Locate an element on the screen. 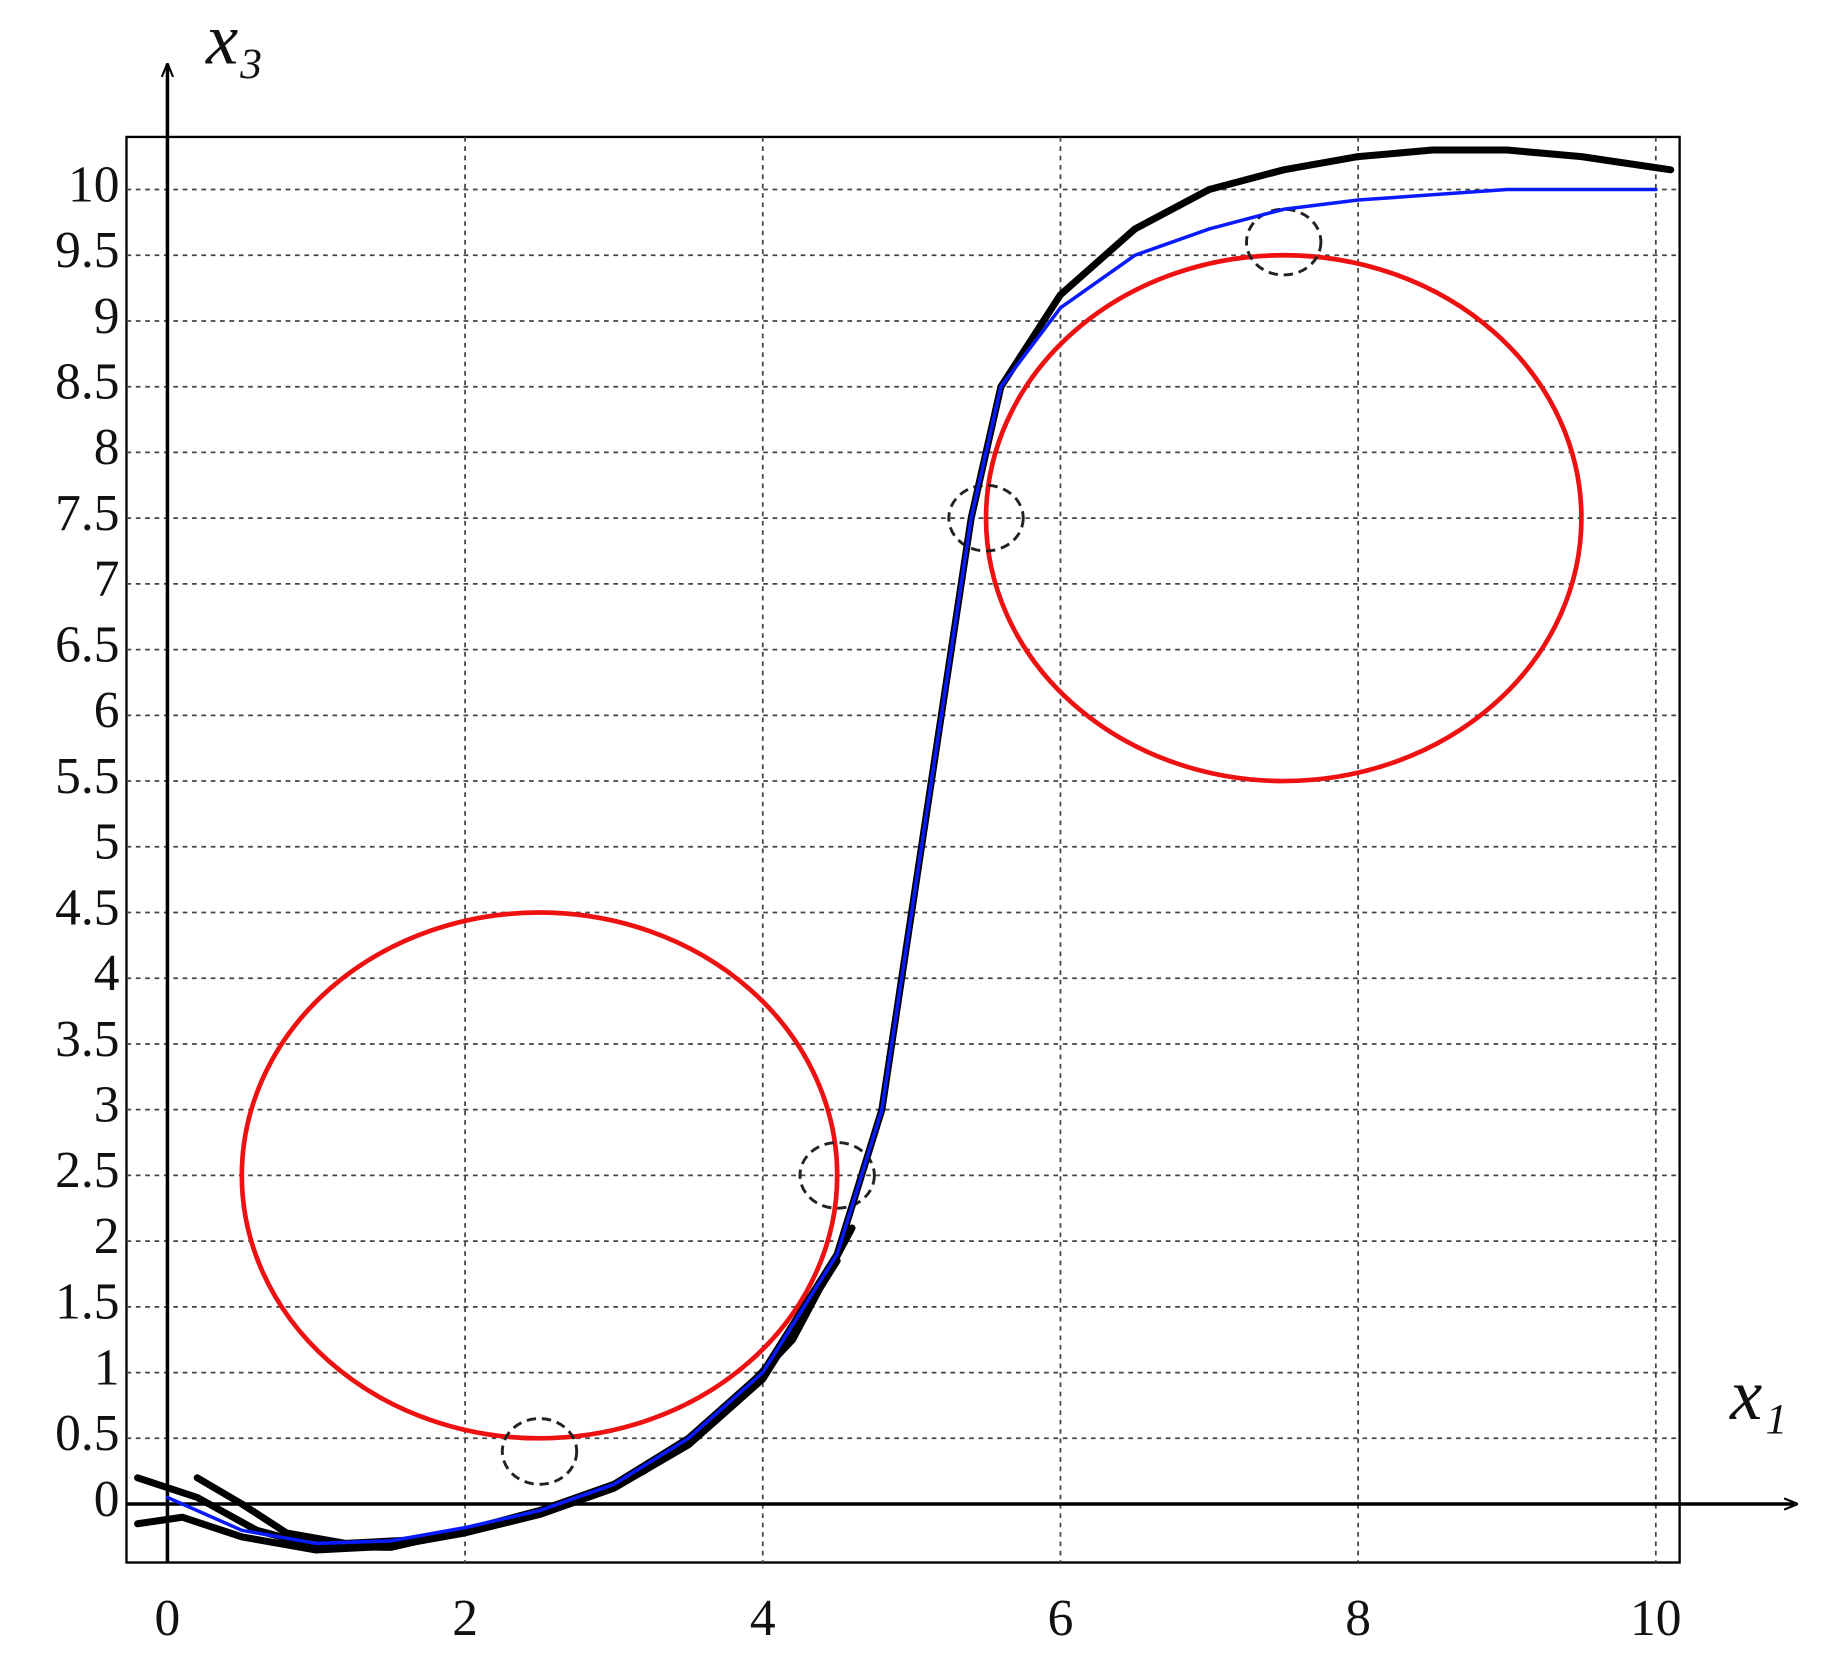 The width and height of the screenshot is (1826, 1662). x-tick-label: 4 is located at coordinates (763, 1618).